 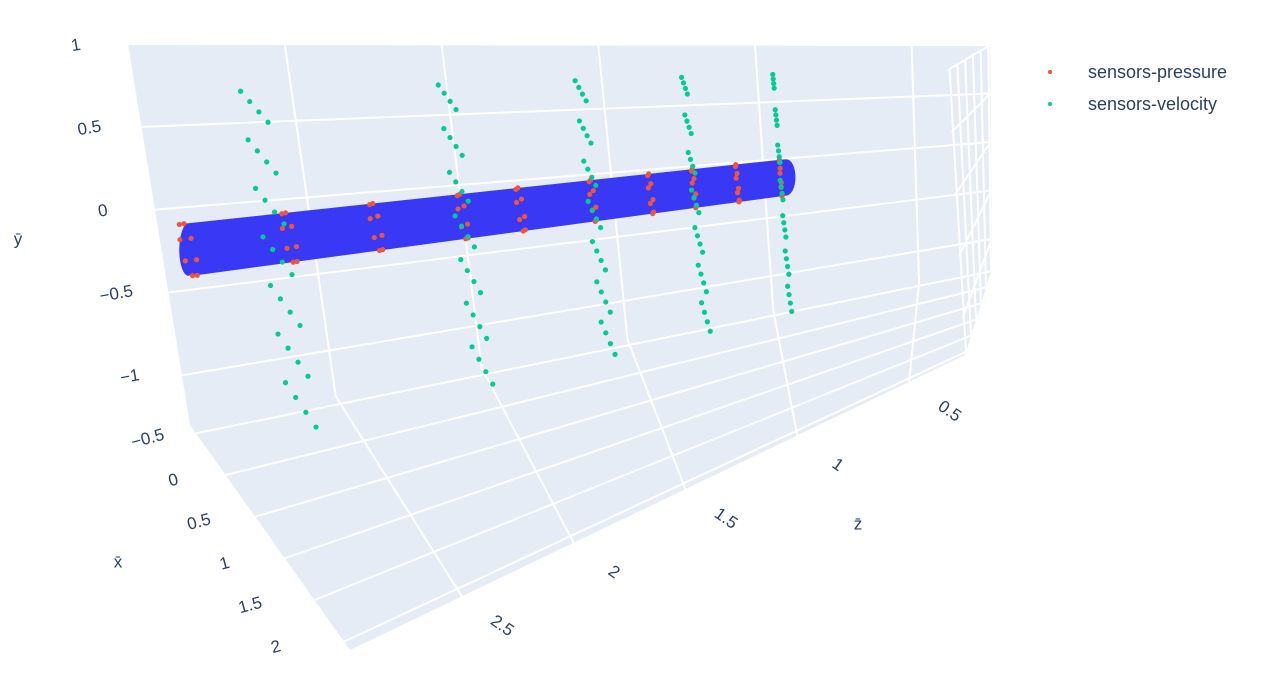 I want to click on x-tick-label: 0.5, so click(x=199, y=521).